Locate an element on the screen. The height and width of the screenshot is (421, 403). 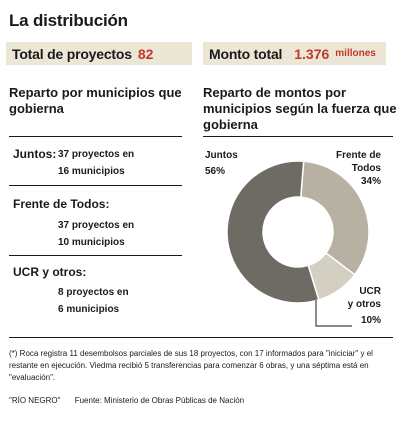
source-outlet: "RÍO NEGRO" is located at coordinates (35, 400).